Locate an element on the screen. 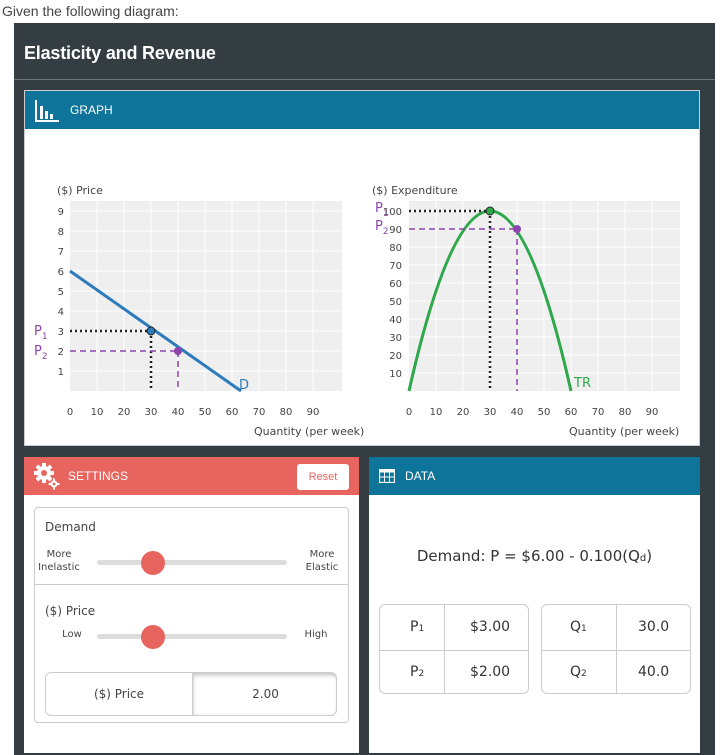 The height and width of the screenshot is (755, 723). left-xtick: 80 is located at coordinates (286, 412).